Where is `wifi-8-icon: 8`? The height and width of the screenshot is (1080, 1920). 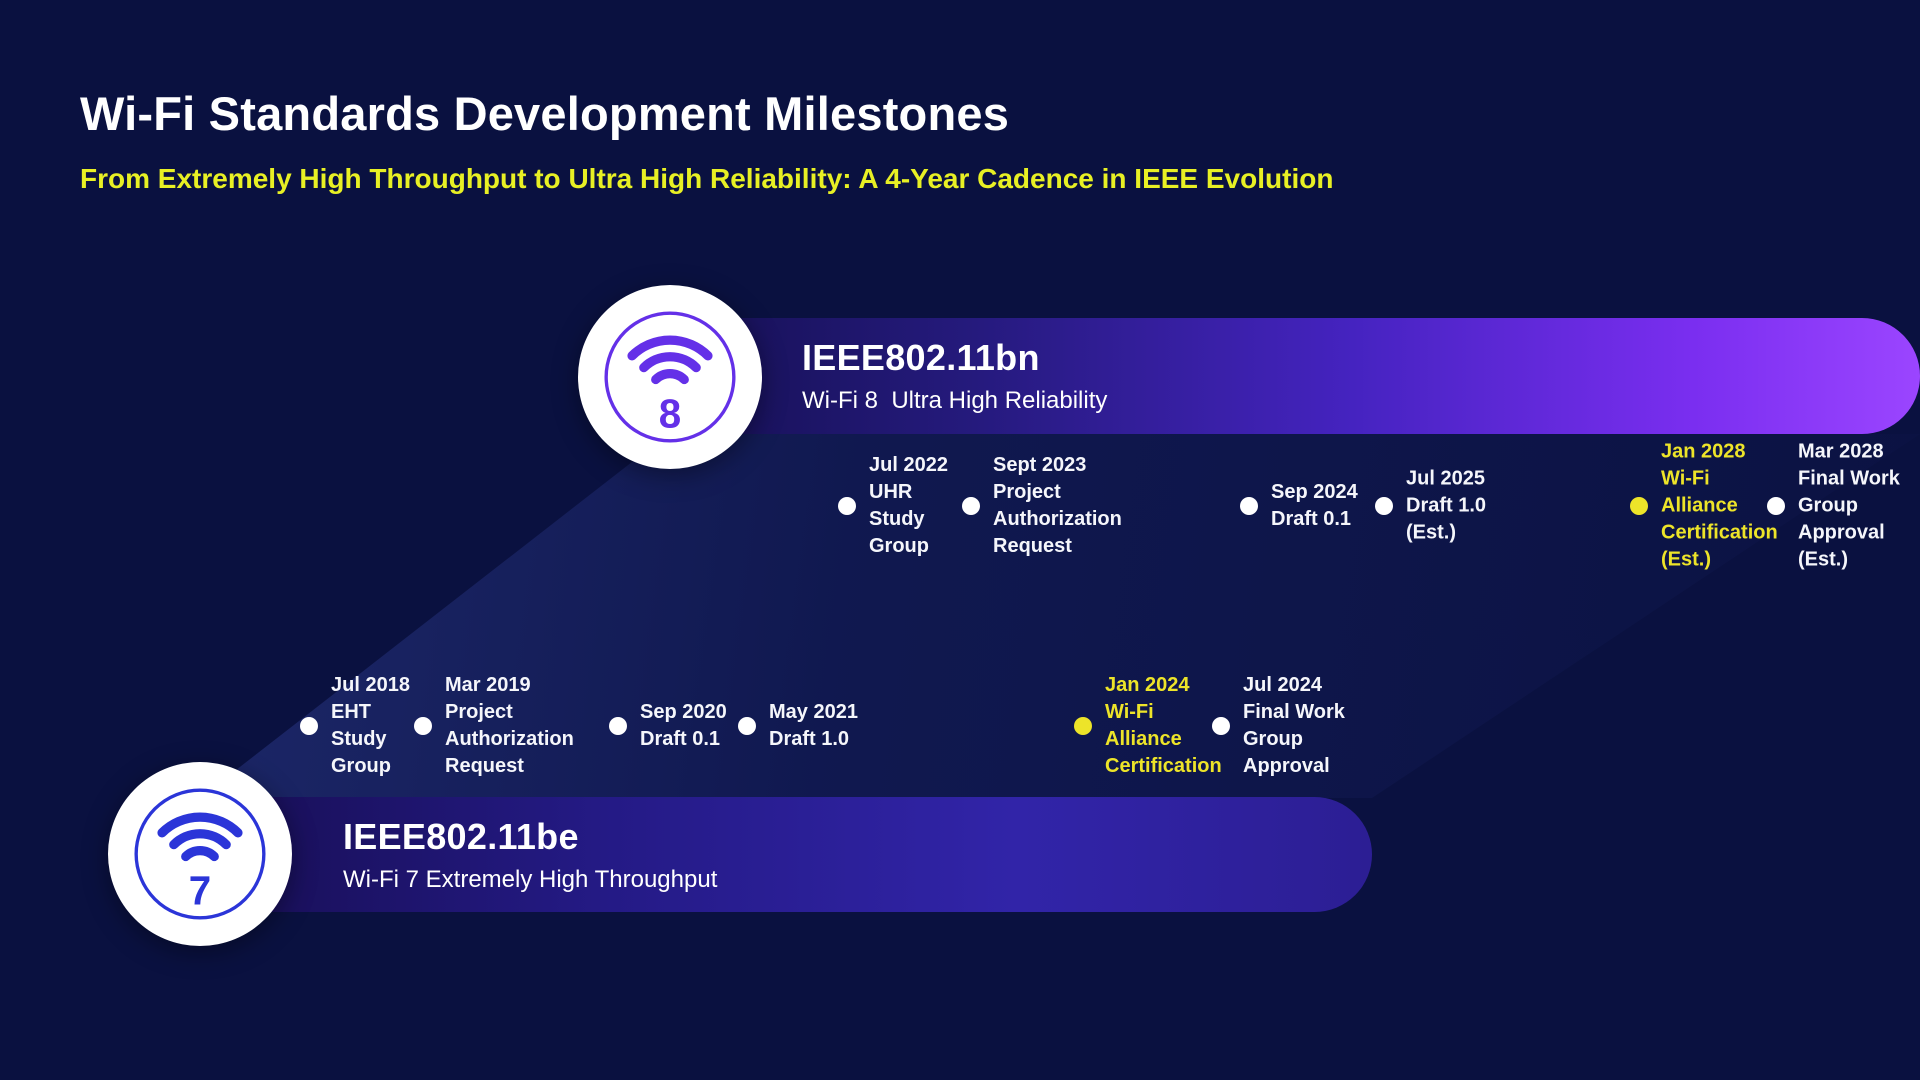
wifi-8-icon: 8 is located at coordinates (670, 377).